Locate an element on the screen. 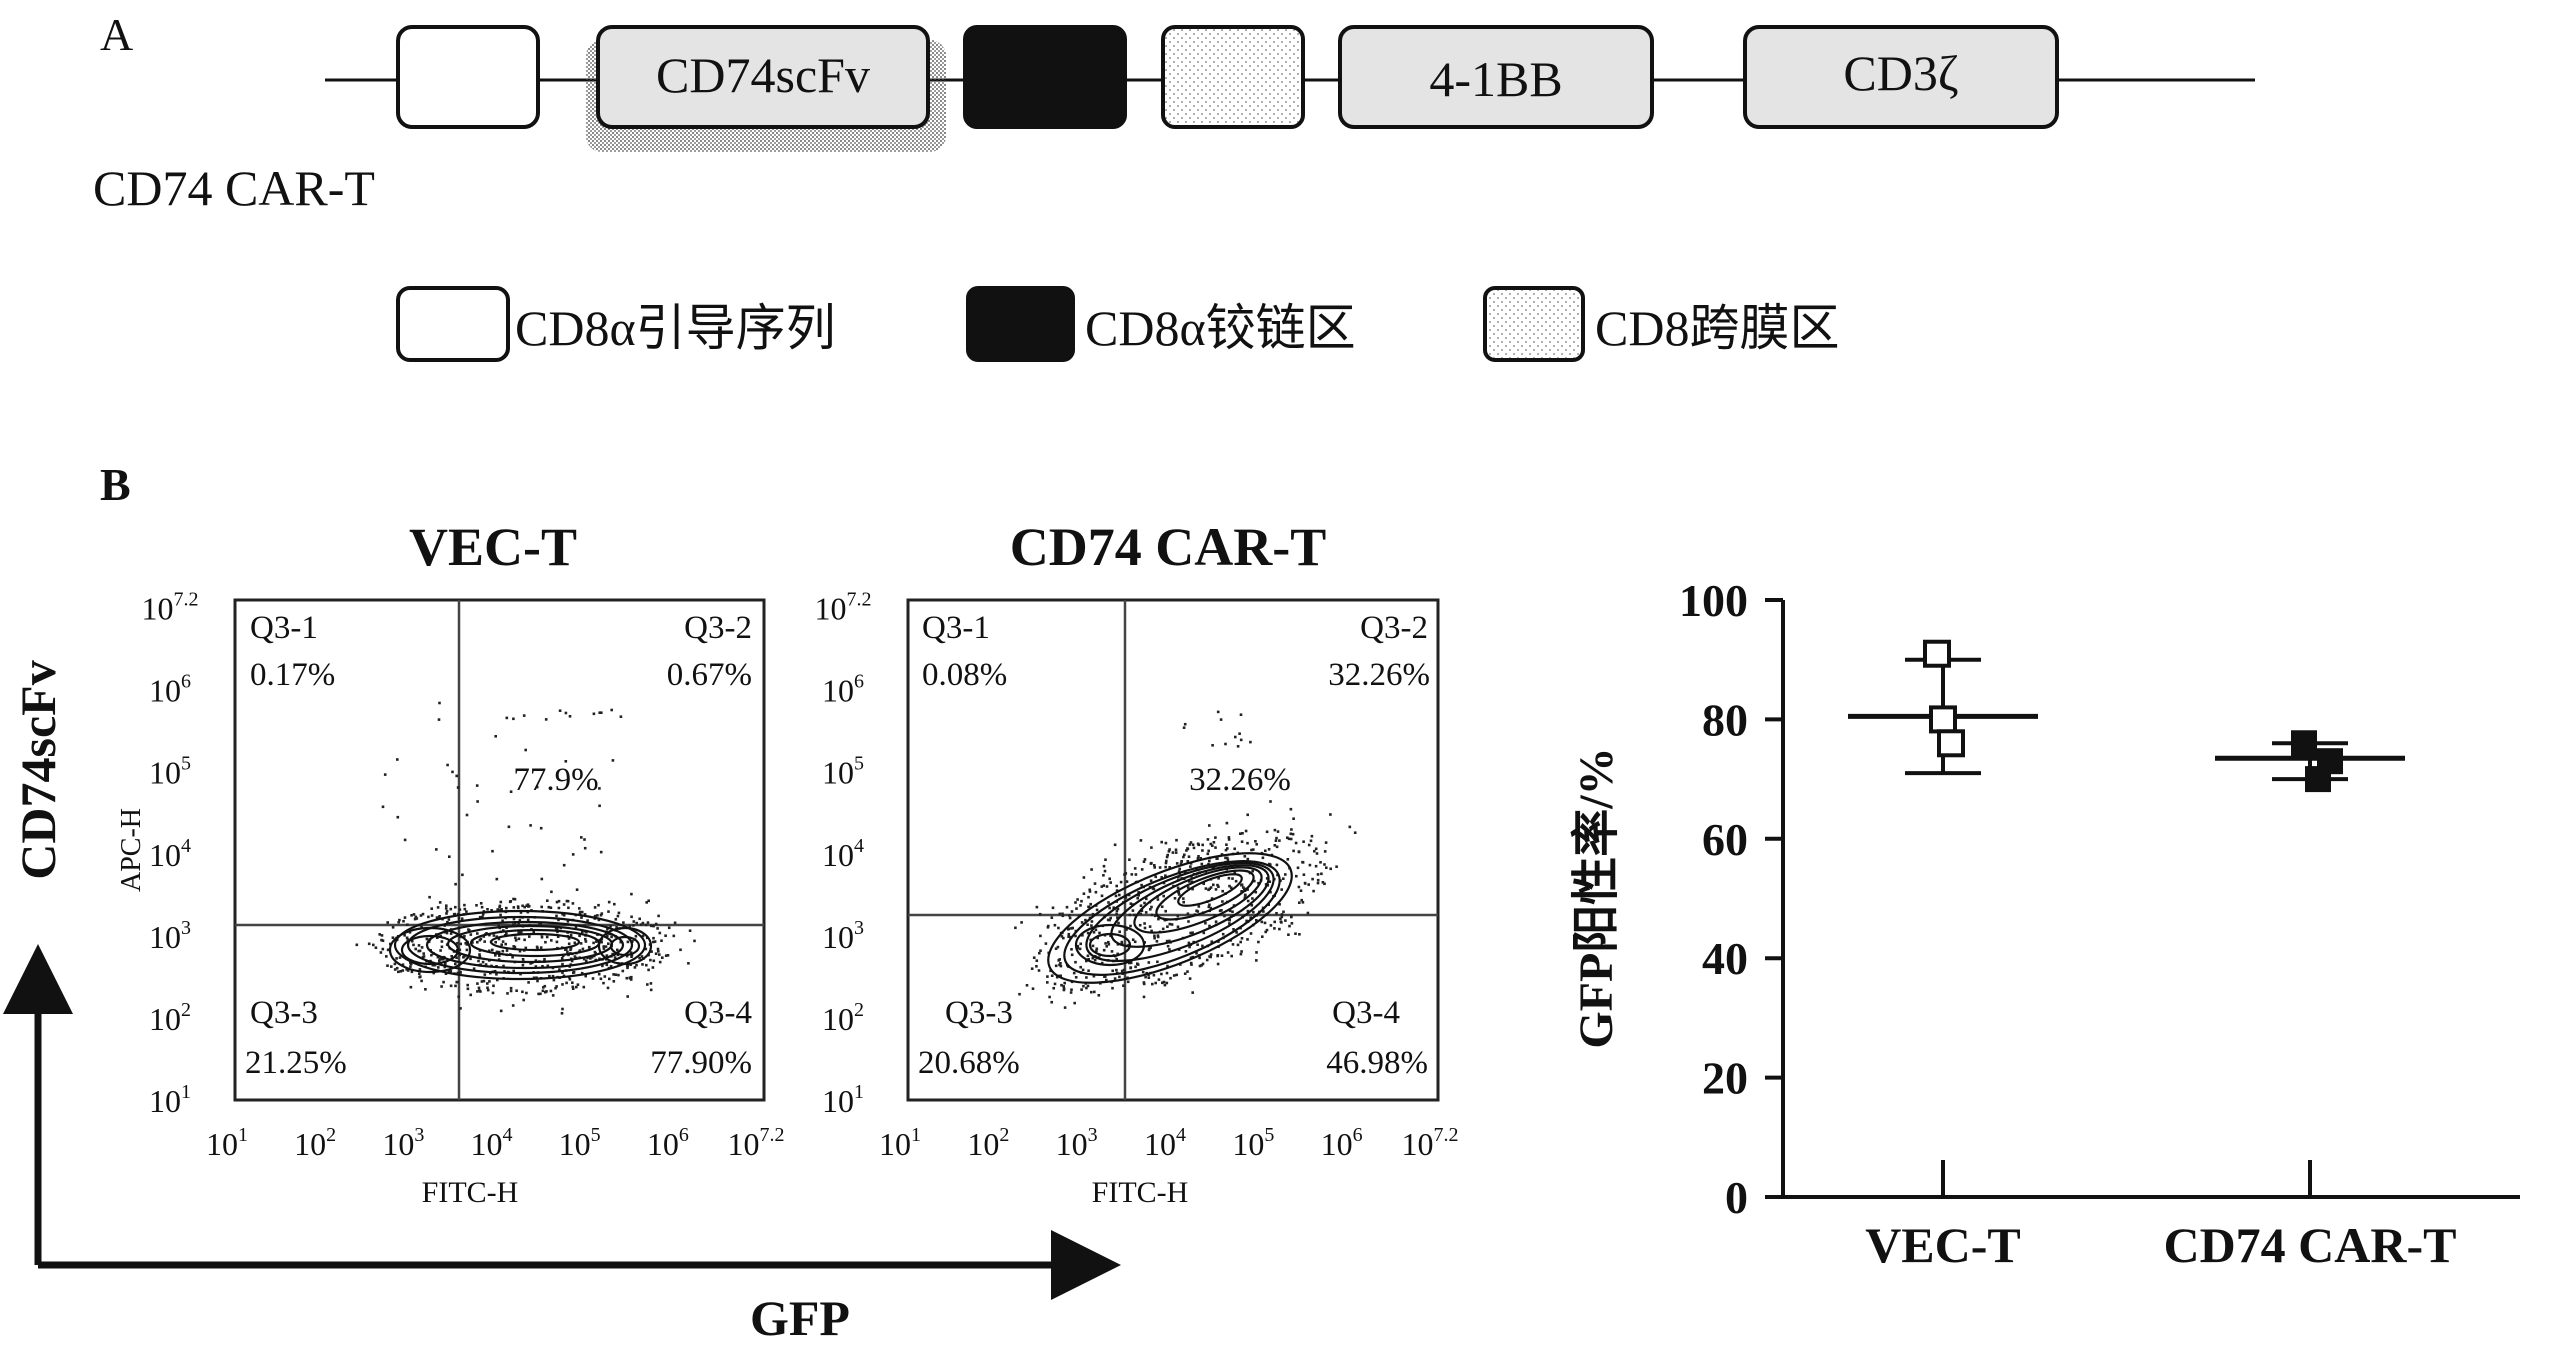 The width and height of the screenshot is (2551, 1351). y-axis-label-apc-h: APC-H is located at coordinates (131, 850).